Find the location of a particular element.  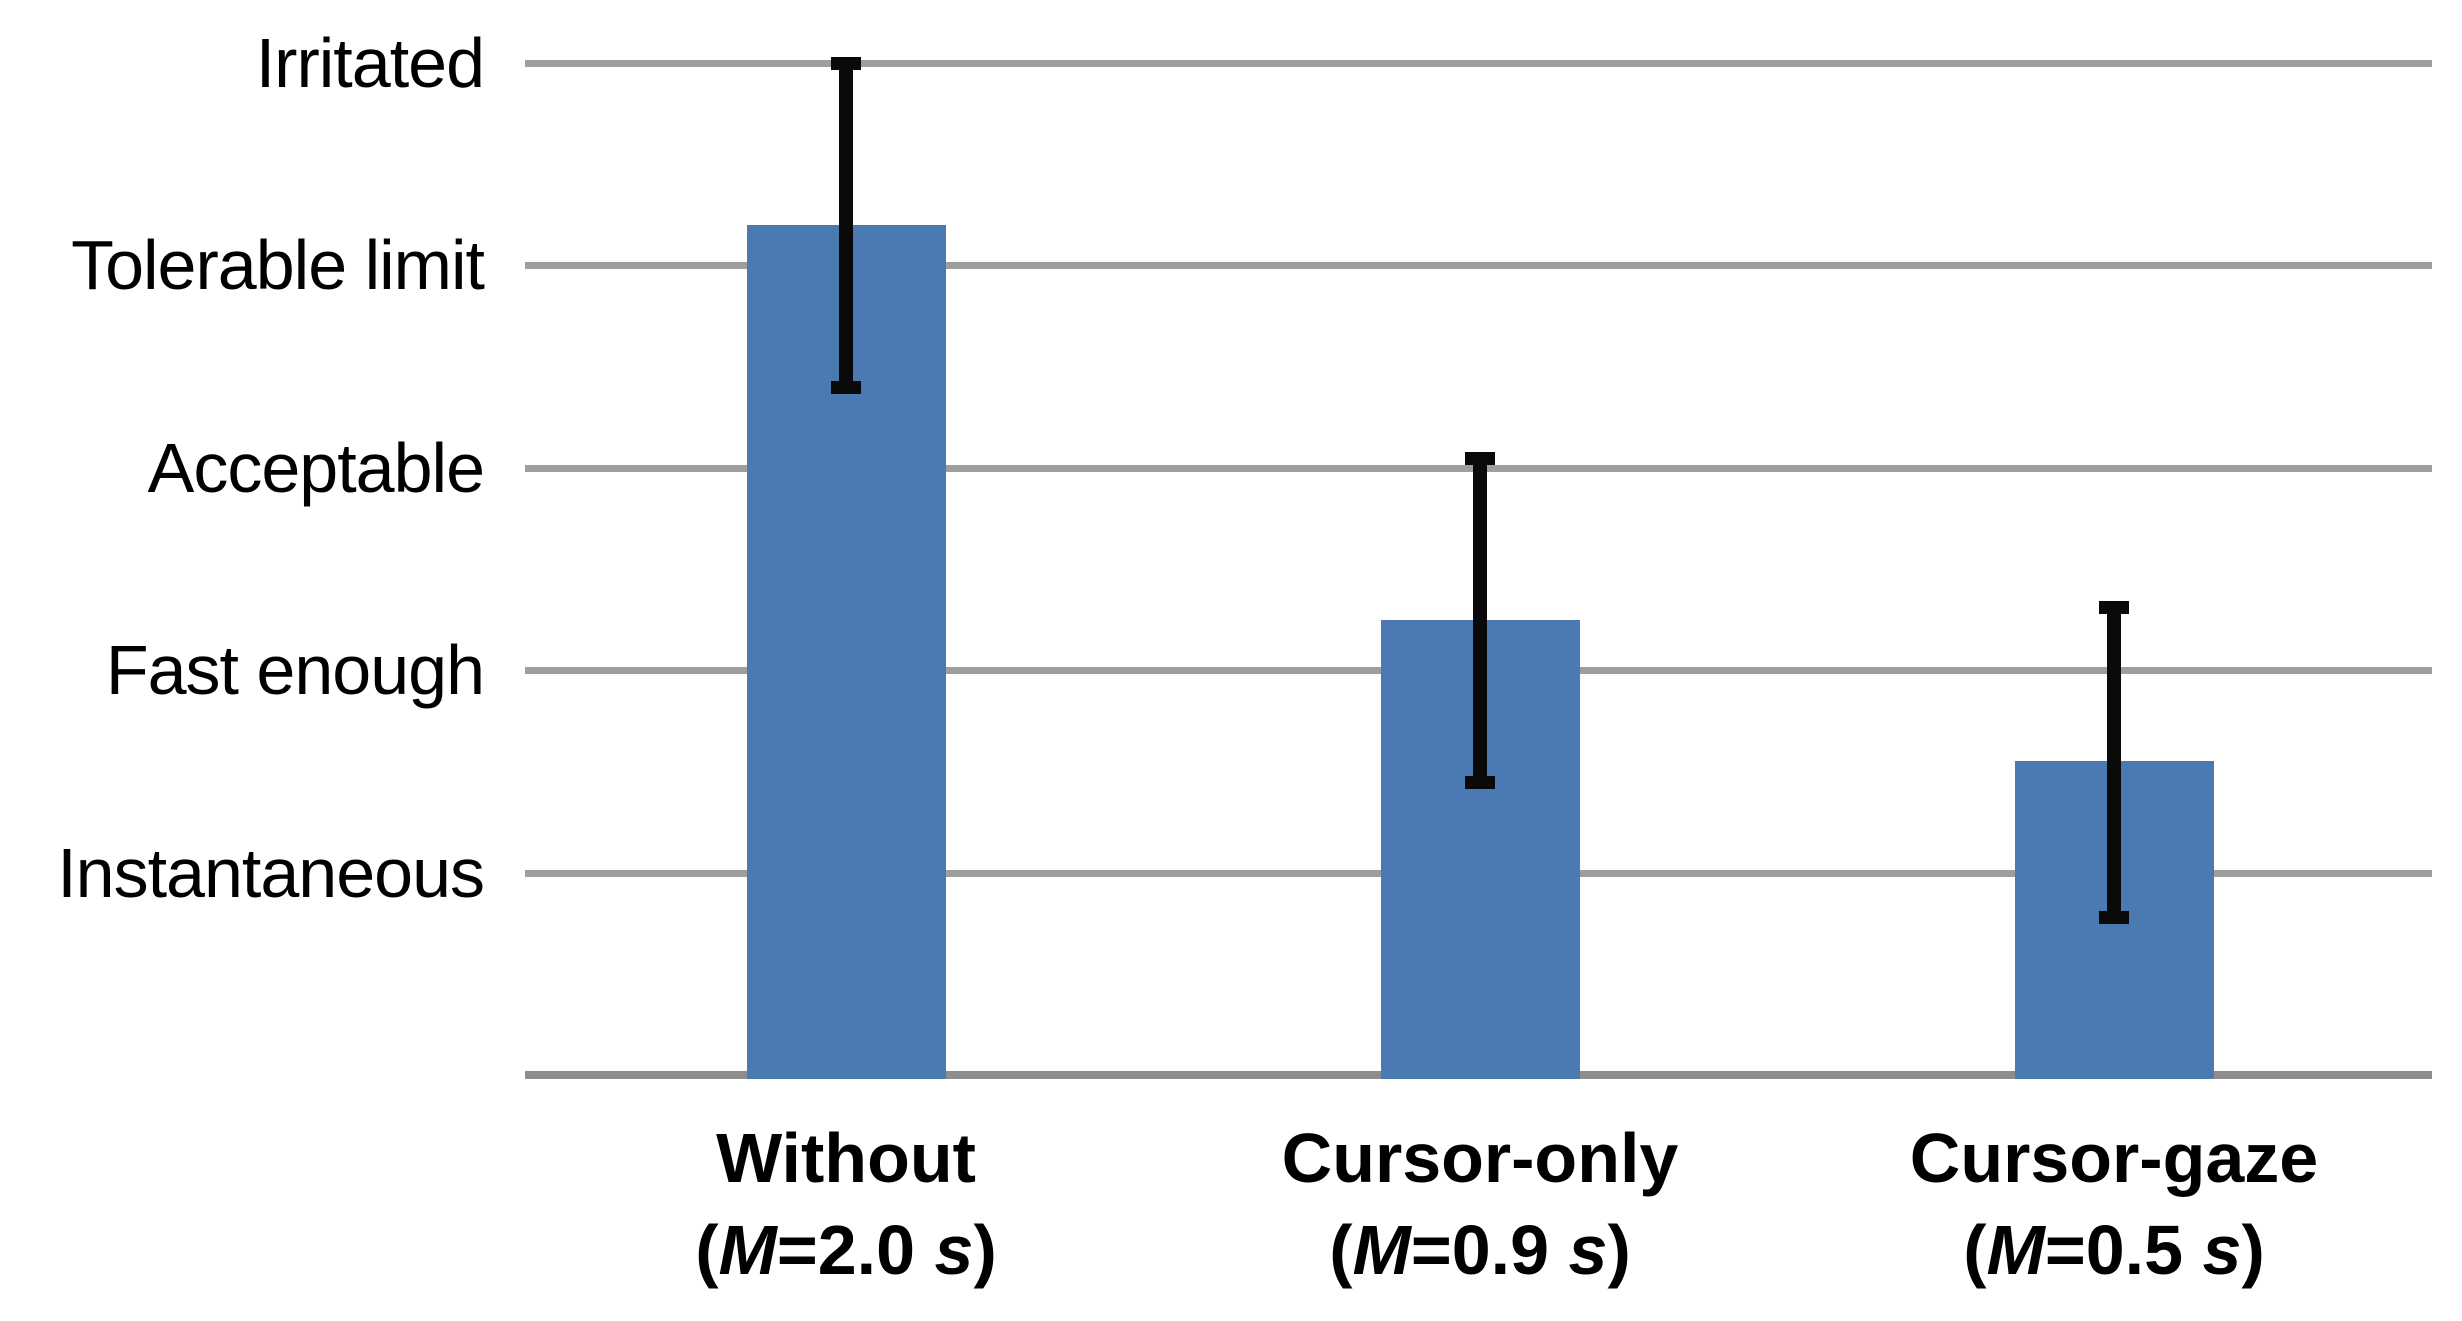

x-axis-category-label-cursor-only: Cursor-only (M=0.9 s) is located at coordinates (1480, 1204).